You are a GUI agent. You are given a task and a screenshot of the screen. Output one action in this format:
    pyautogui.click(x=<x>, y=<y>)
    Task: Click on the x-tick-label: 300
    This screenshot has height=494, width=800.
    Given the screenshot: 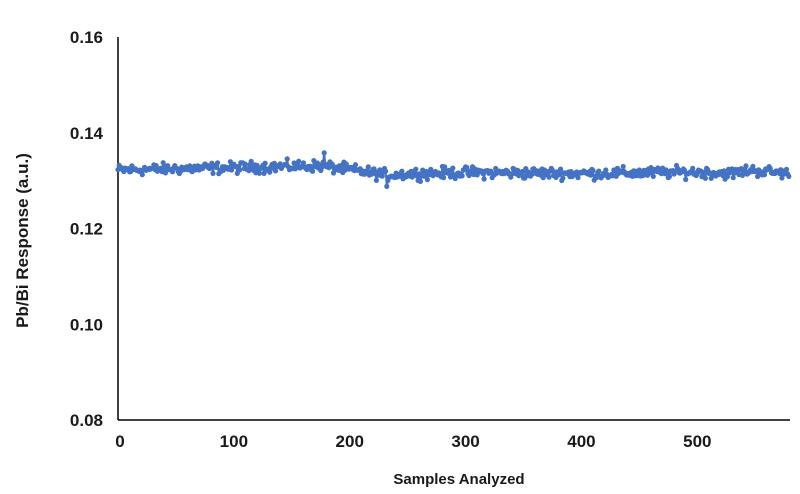 What is the action you would take?
    pyautogui.click(x=465, y=441)
    